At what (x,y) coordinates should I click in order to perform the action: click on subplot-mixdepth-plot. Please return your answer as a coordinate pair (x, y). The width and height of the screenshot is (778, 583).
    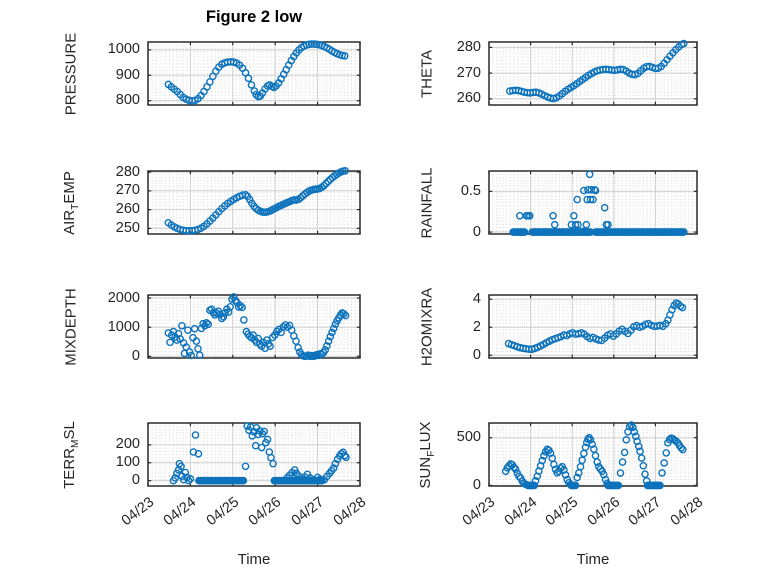
    Looking at the image, I should click on (254, 327).